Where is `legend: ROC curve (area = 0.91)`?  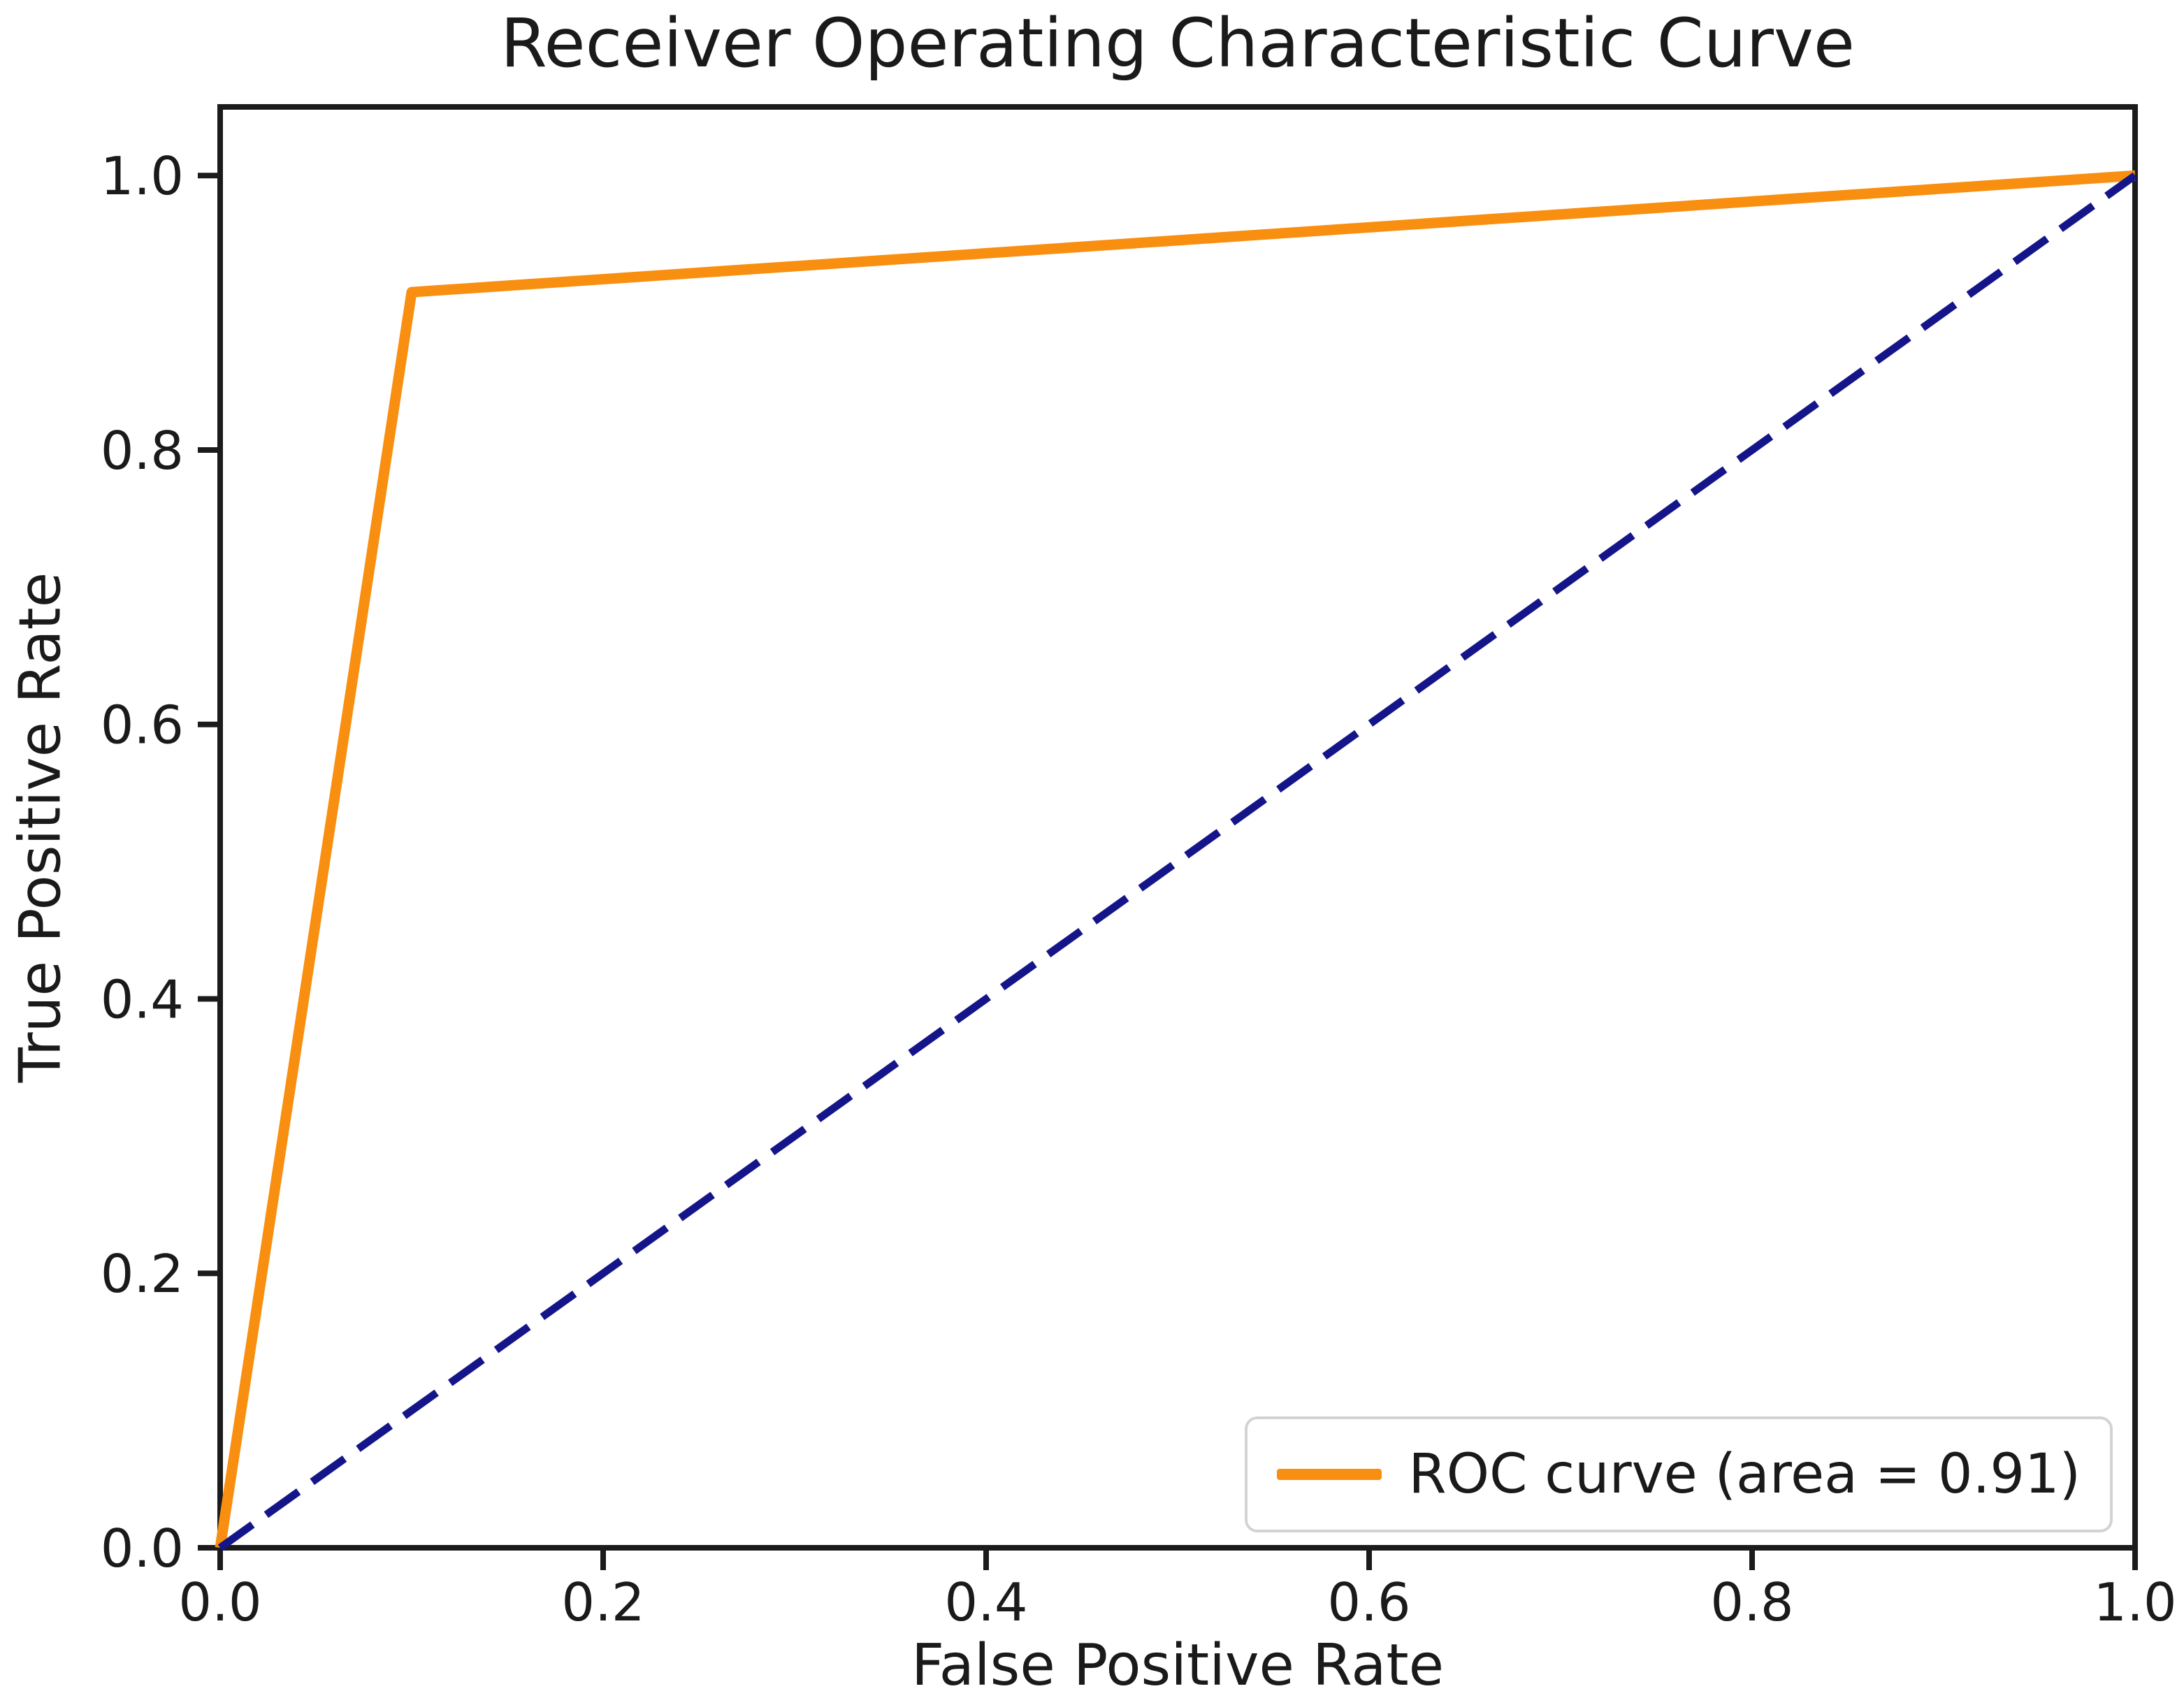 legend: ROC curve (area = 0.91) is located at coordinates (1679, 1474).